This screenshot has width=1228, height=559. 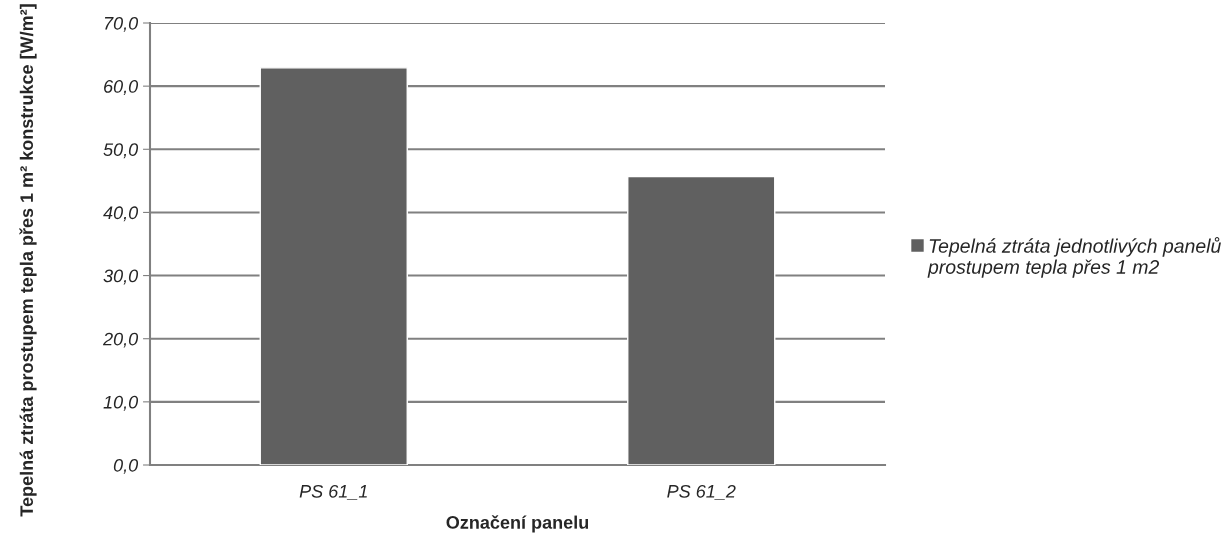 I want to click on y-tick-label: 20,0, so click(x=120, y=340).